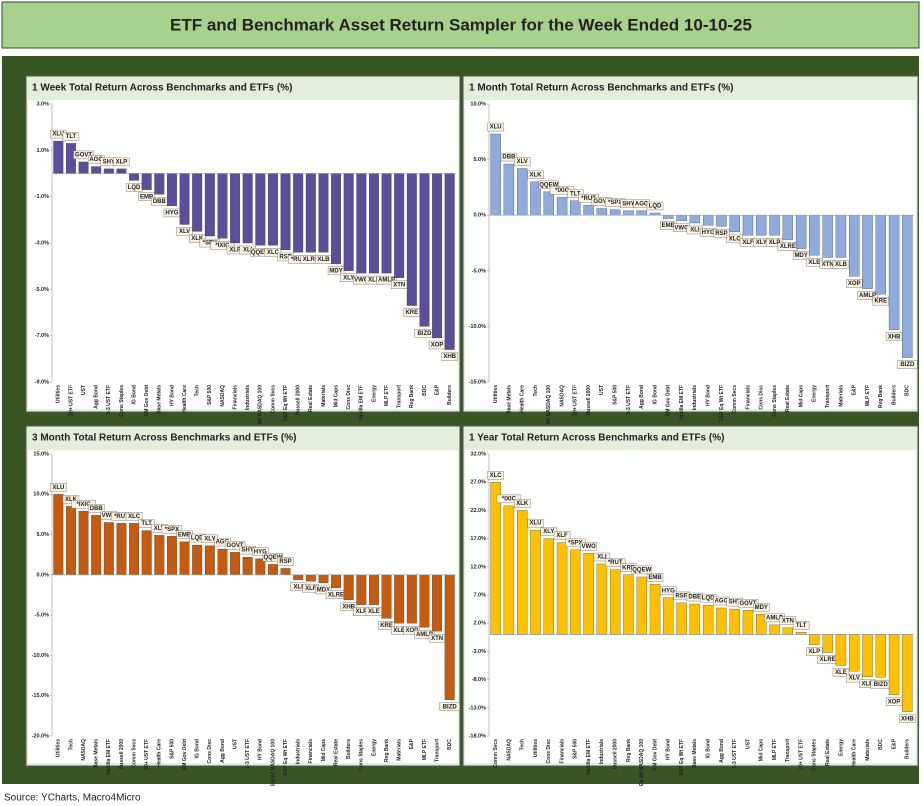  What do you see at coordinates (478, 483) in the screenshot?
I see `y-tick-label: 27.0%` at bounding box center [478, 483].